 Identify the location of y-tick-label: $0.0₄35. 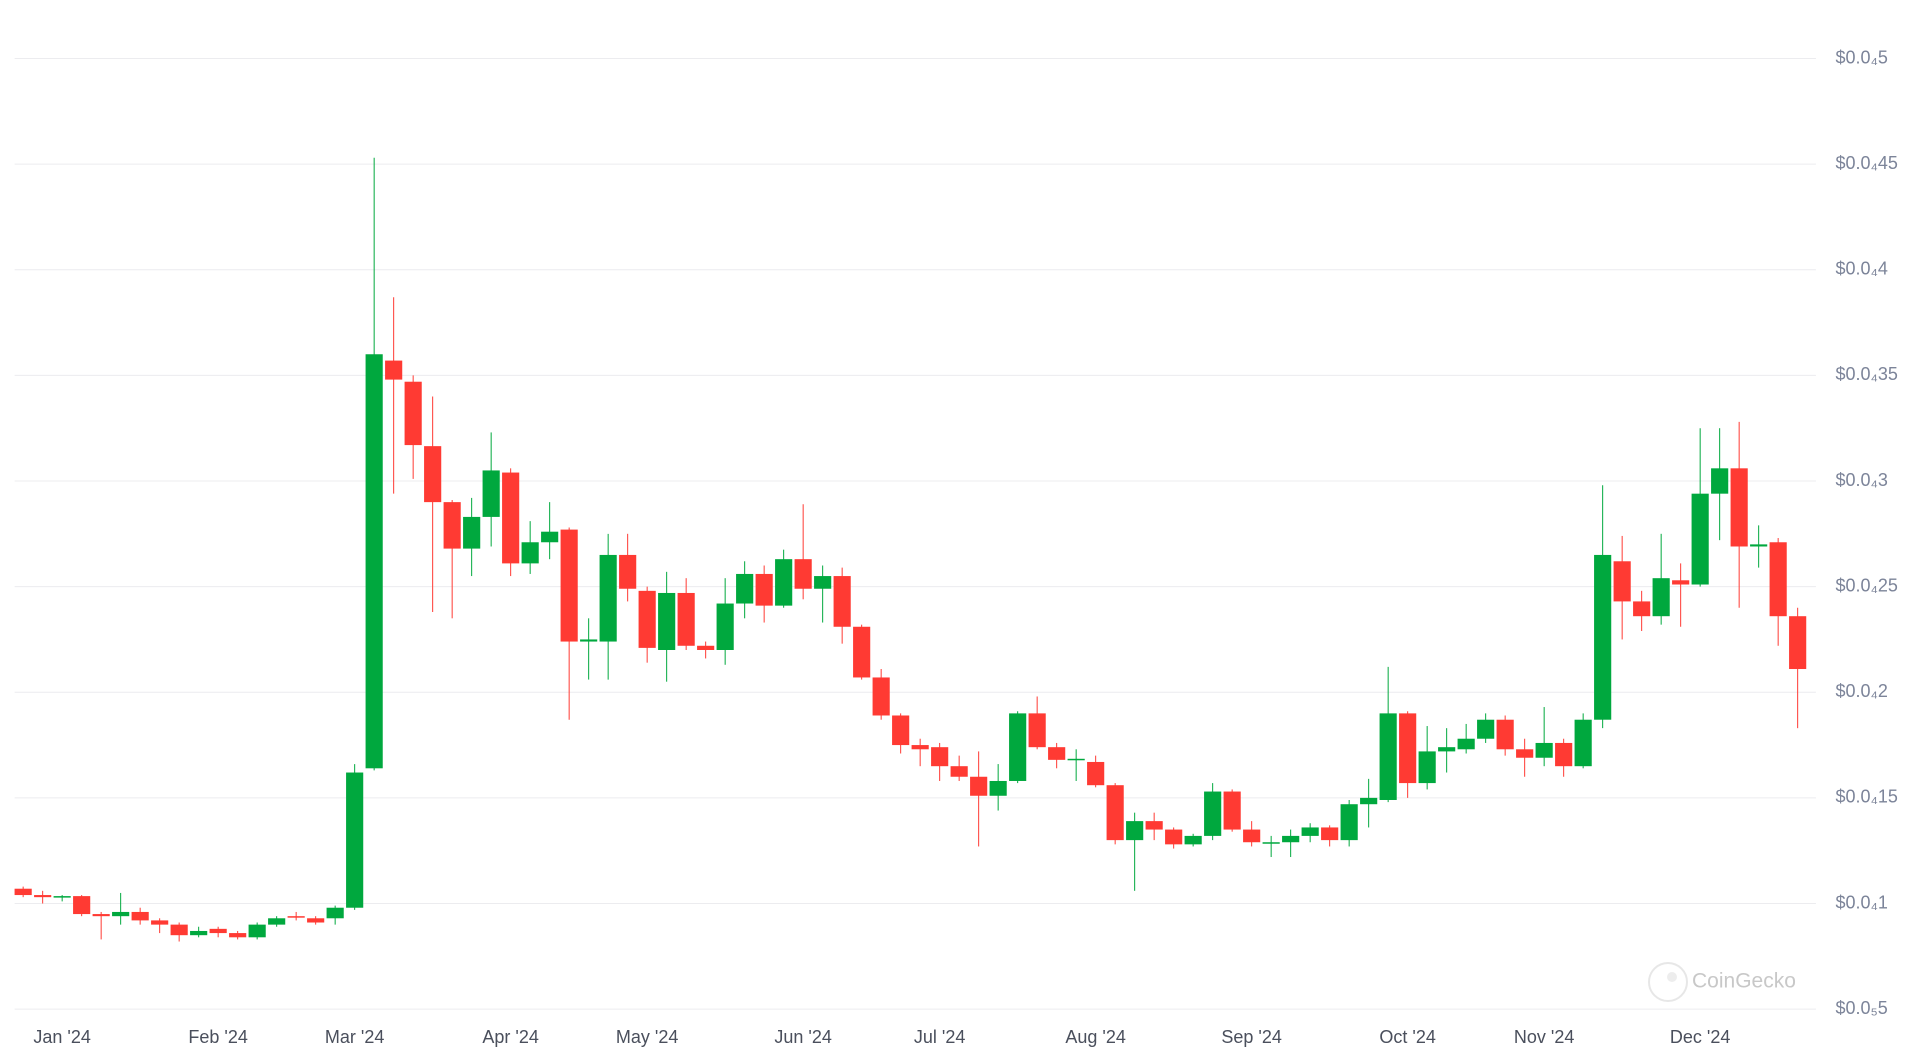
(1866, 374).